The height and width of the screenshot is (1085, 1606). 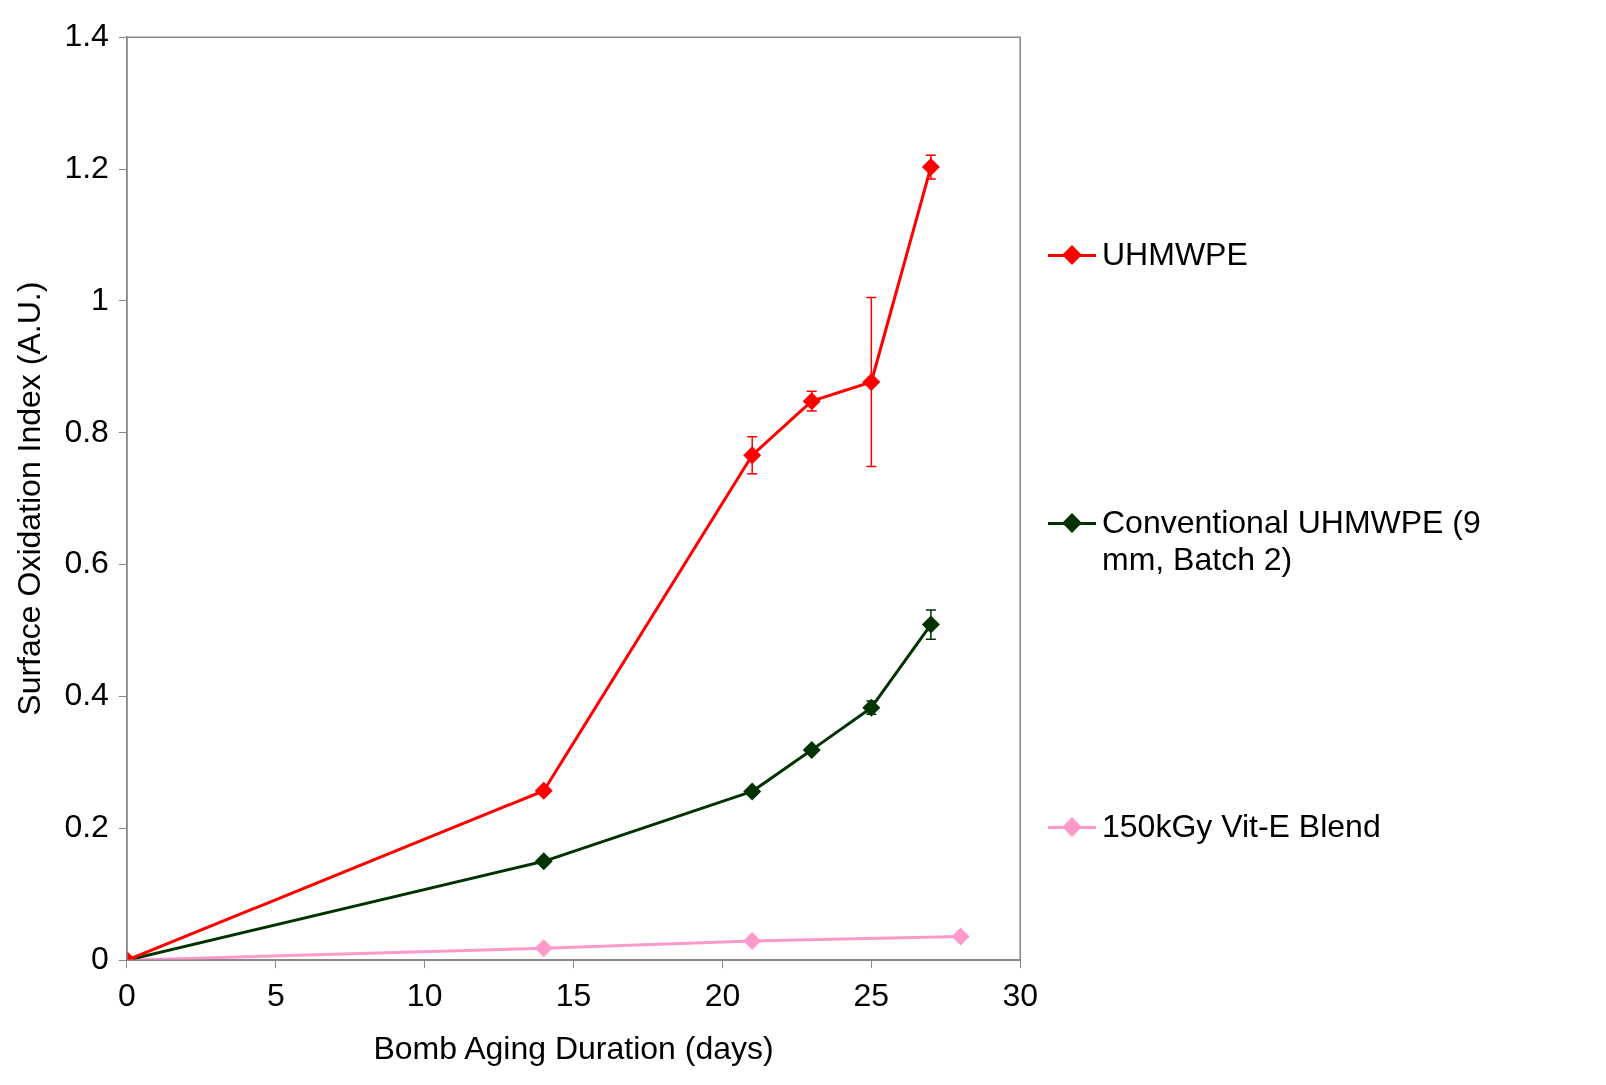 I want to click on legend-label: UHMWPE, so click(x=1175, y=254).